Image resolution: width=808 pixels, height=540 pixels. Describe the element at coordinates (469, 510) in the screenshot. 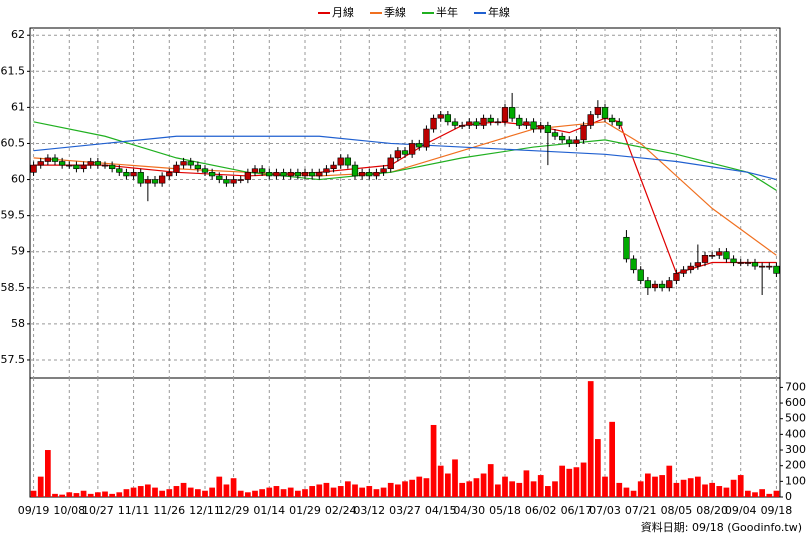

I see `x-tick-label: 04/30` at that location.